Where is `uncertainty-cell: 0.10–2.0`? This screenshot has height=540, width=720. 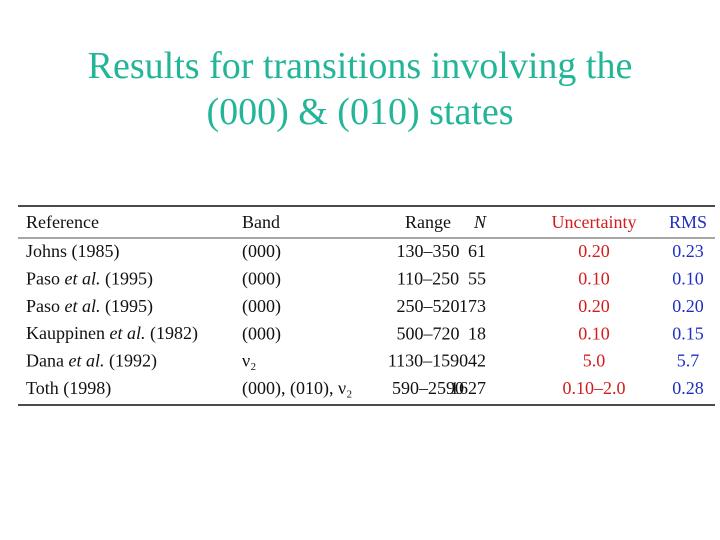
uncertainty-cell: 0.10–2.0 is located at coordinates (594, 388).